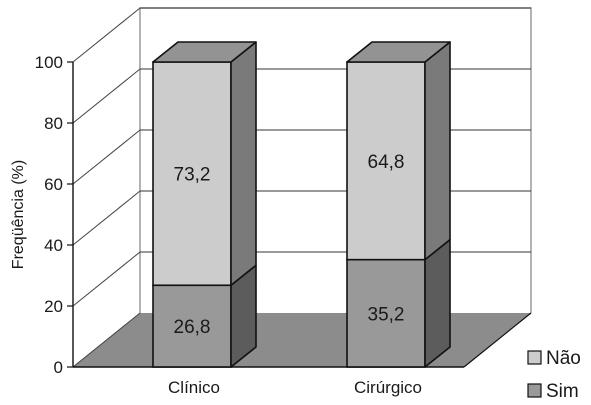 Image resolution: width=591 pixels, height=405 pixels. I want to click on x-tick-label: Clínico, so click(194, 387).